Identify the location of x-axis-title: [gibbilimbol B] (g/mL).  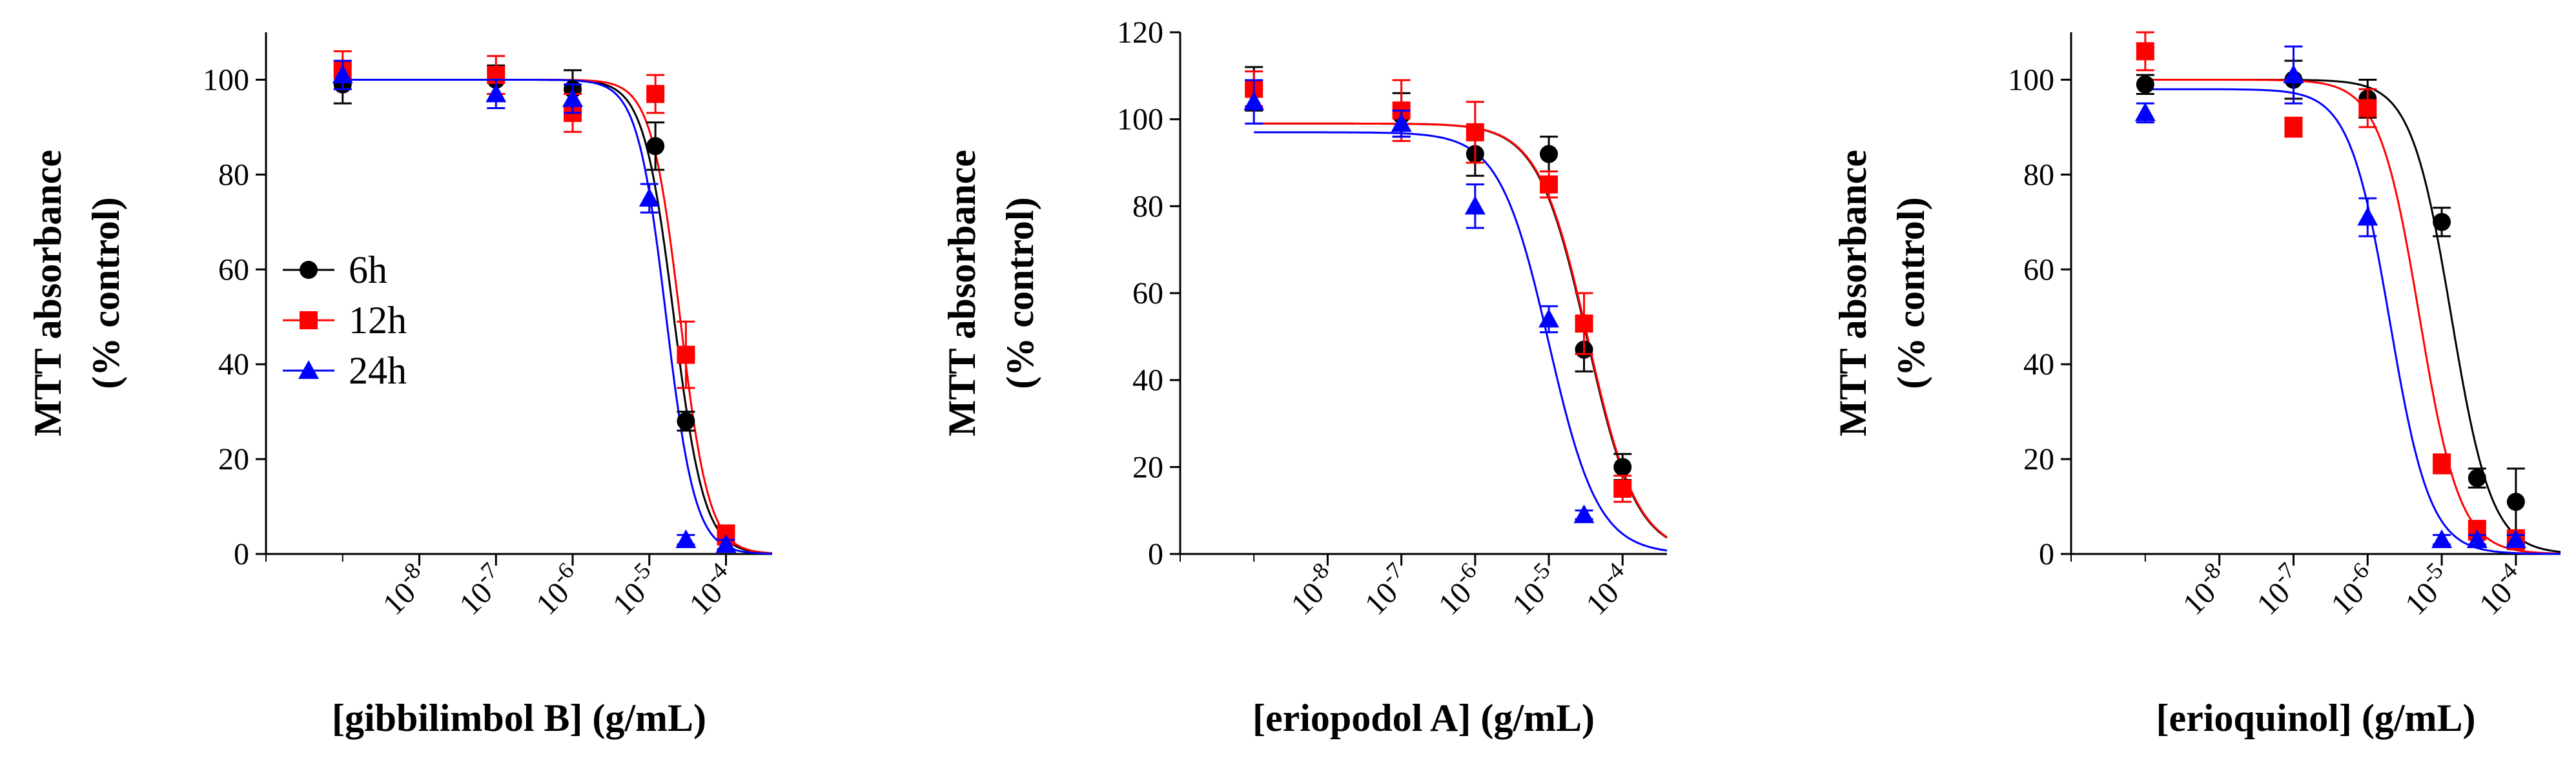
(519, 718).